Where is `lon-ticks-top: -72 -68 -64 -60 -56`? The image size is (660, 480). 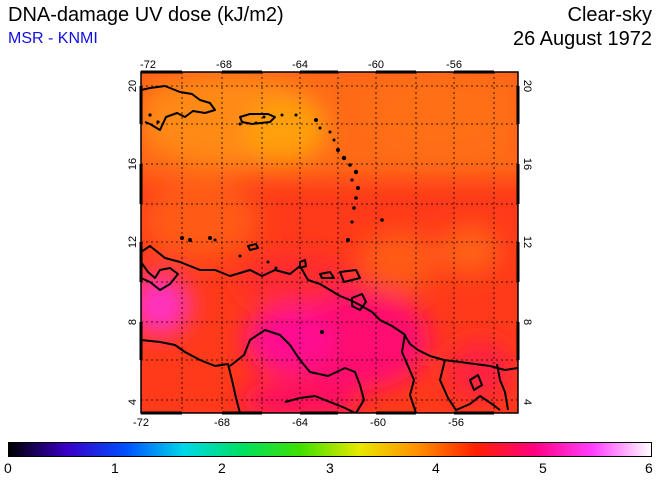
lon-ticks-top: -72 -68 -64 -60 -56 is located at coordinates (301, 65).